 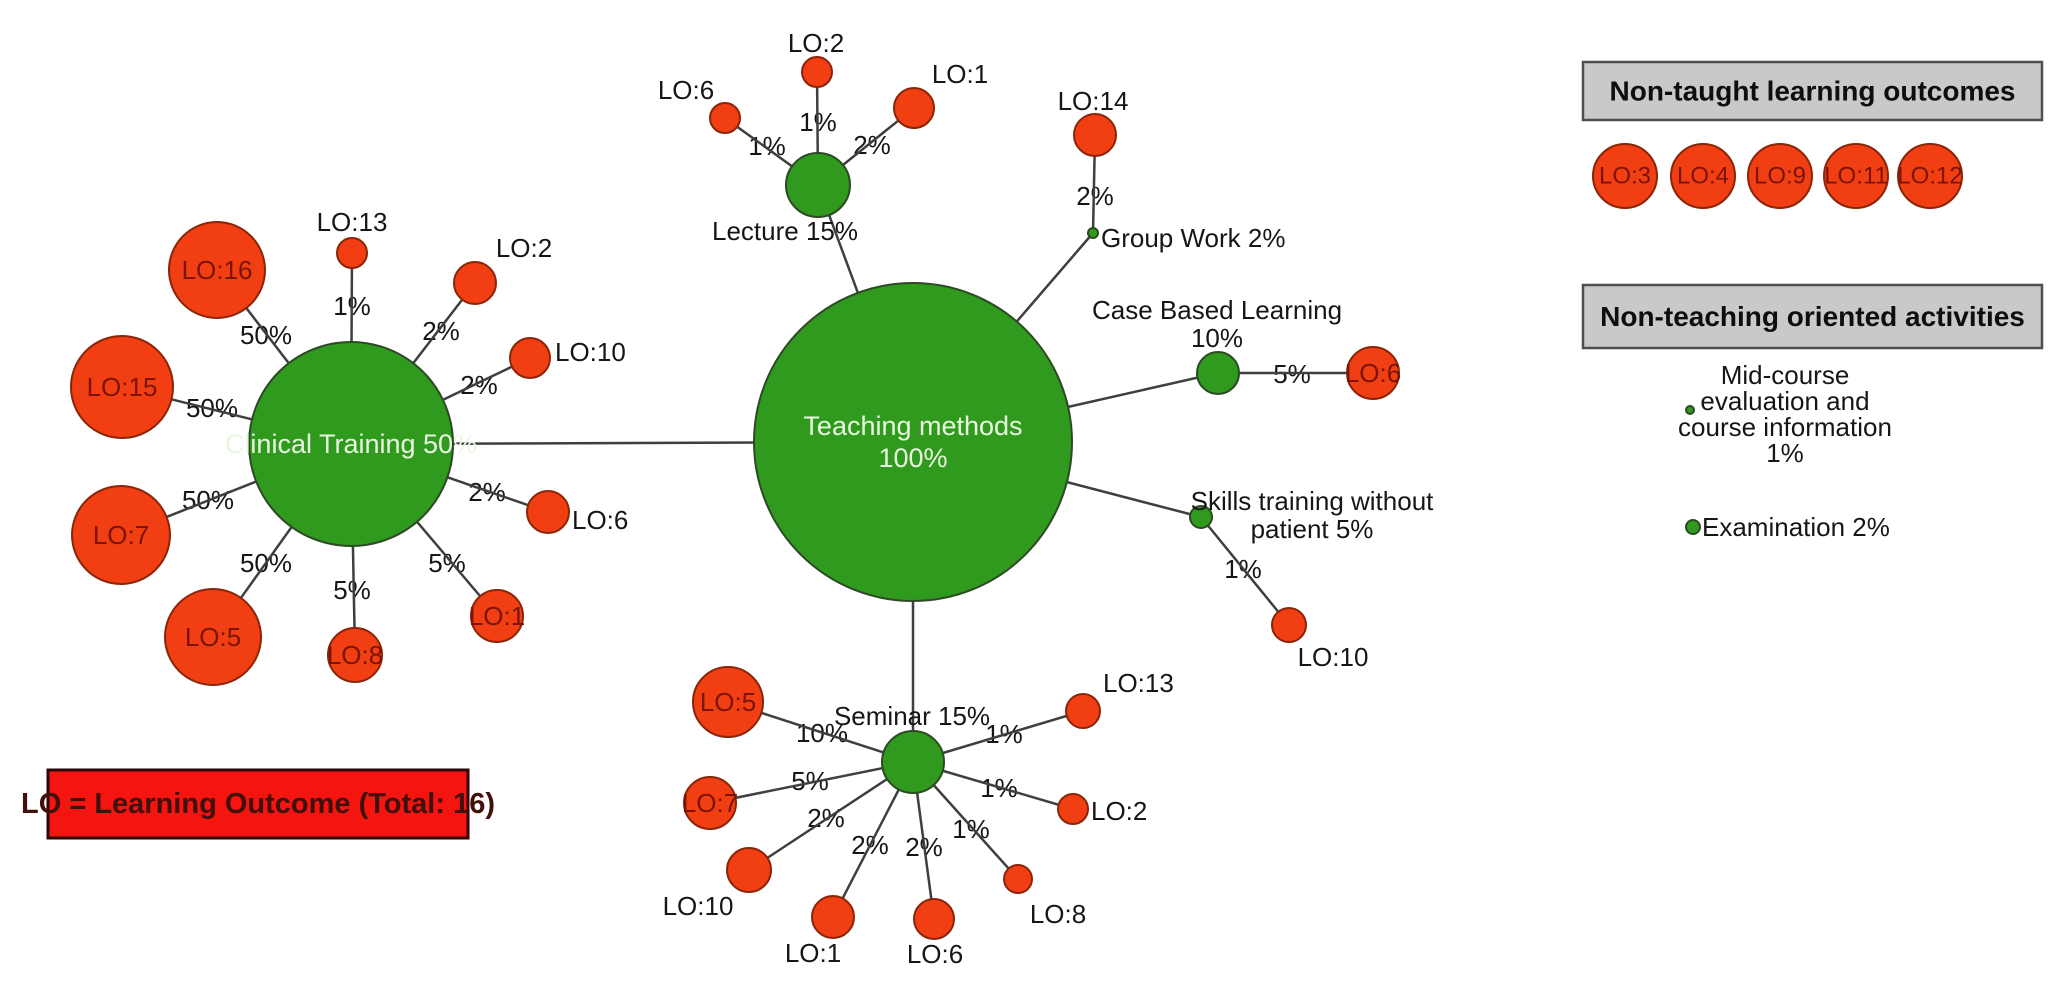 I want to click on node-text-clinical: Clinical Training 50%, so click(x=351, y=444).